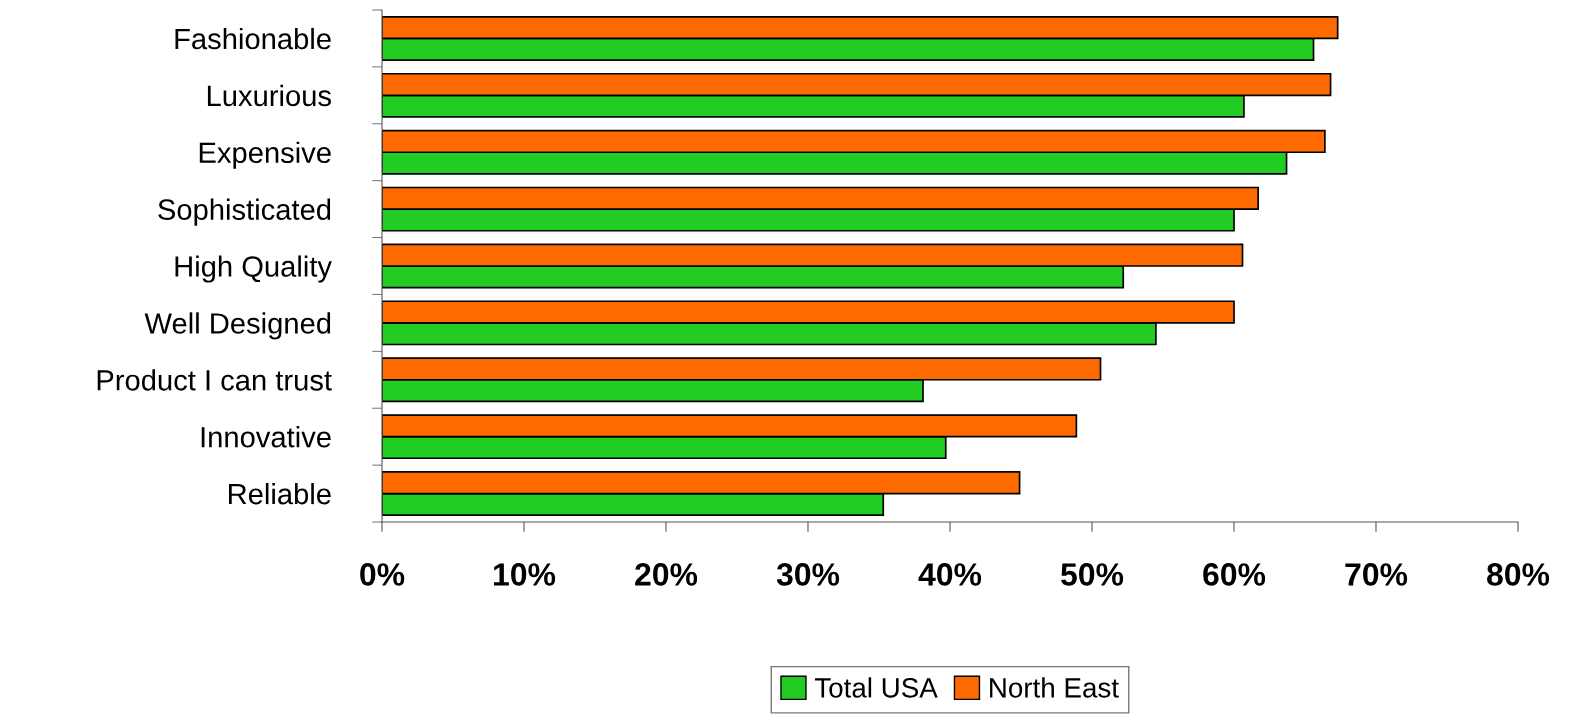 This screenshot has height=717, width=1588. Describe the element at coordinates (950, 574) in the screenshot. I see `x-tick-label: 40%` at that location.